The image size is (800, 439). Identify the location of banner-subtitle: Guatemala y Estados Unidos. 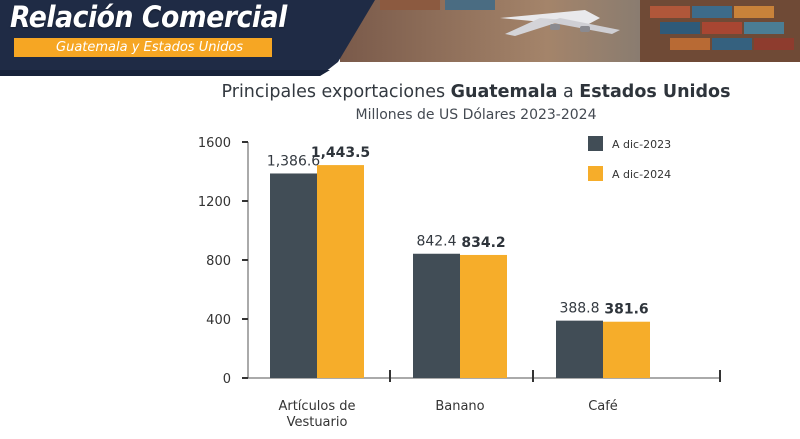
(143, 47).